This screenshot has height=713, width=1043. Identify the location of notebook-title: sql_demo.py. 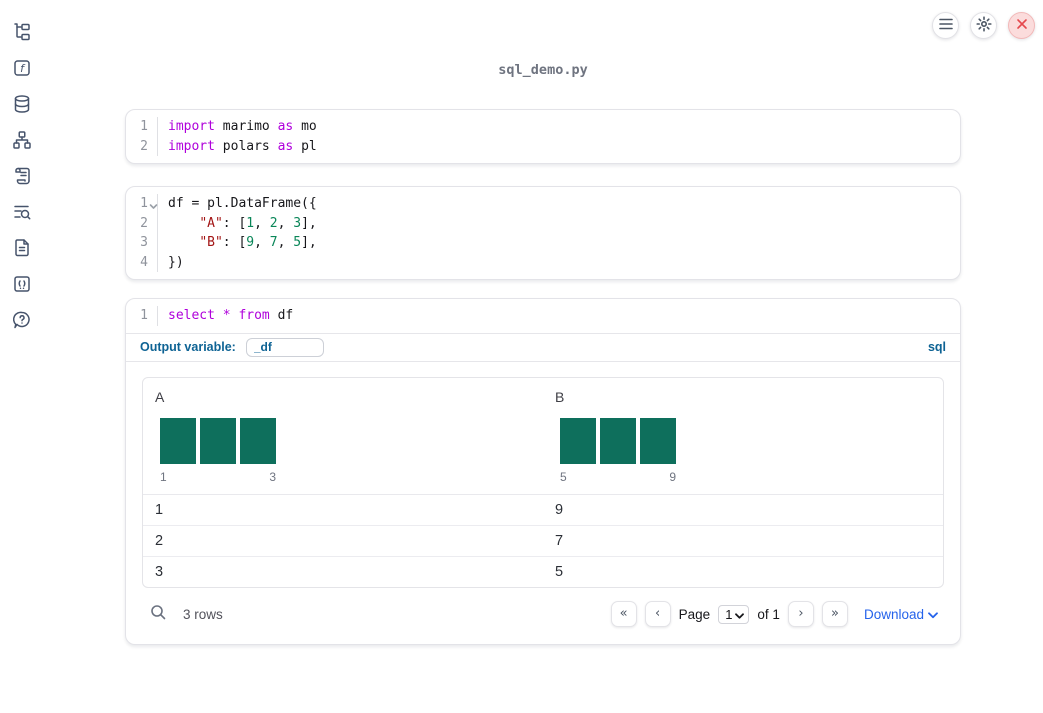
(543, 70).